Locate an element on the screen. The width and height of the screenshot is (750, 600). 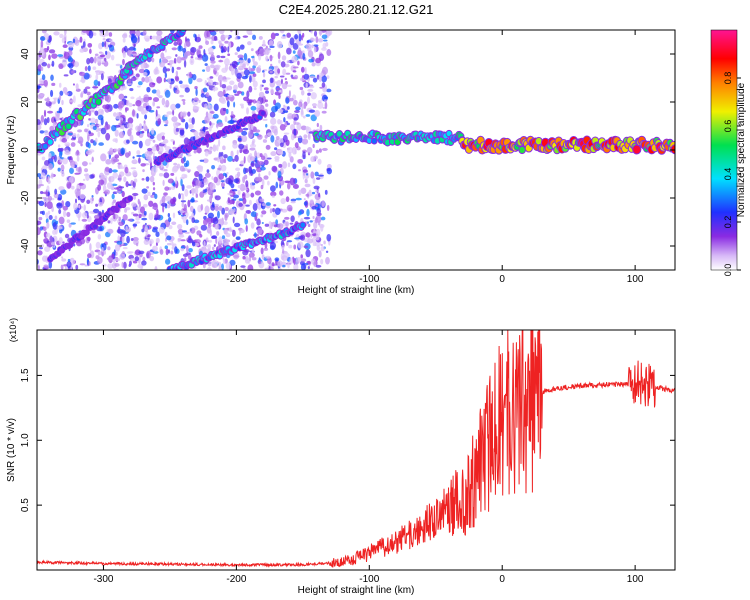
spectrogram-peak is located at coordinates (637, 149).